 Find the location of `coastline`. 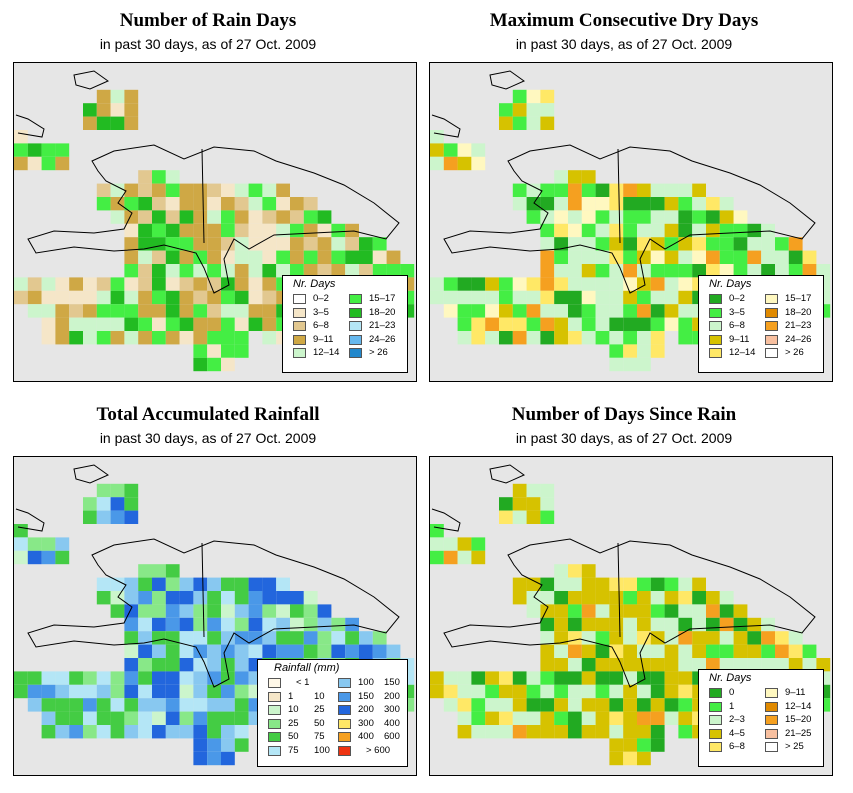

coastline is located at coordinates (91, 80).